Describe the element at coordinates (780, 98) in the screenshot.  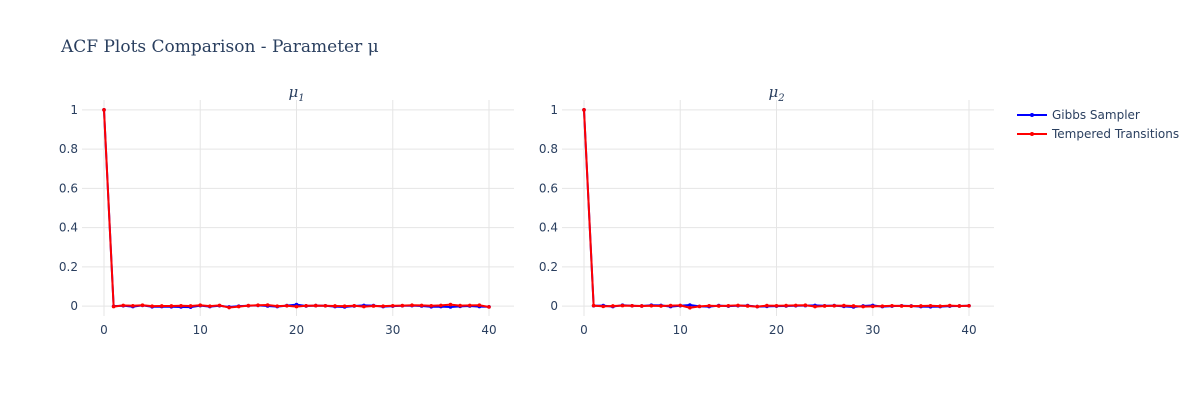
I see `subplot-title-subscript: 2` at that location.